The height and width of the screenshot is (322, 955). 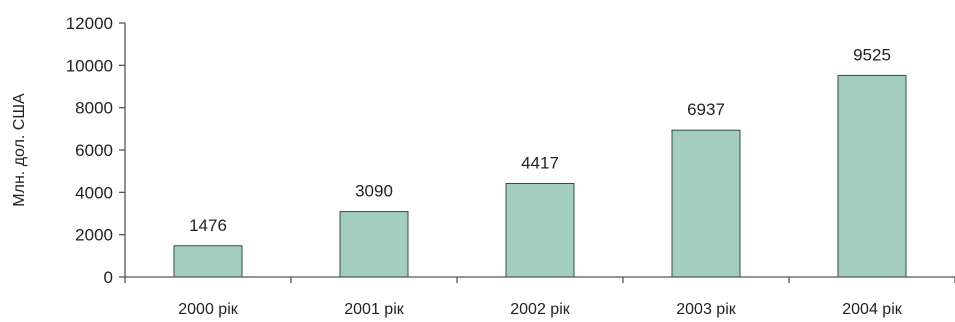 What do you see at coordinates (94, 235) in the screenshot?
I see `y-tick-label: 2000` at bounding box center [94, 235].